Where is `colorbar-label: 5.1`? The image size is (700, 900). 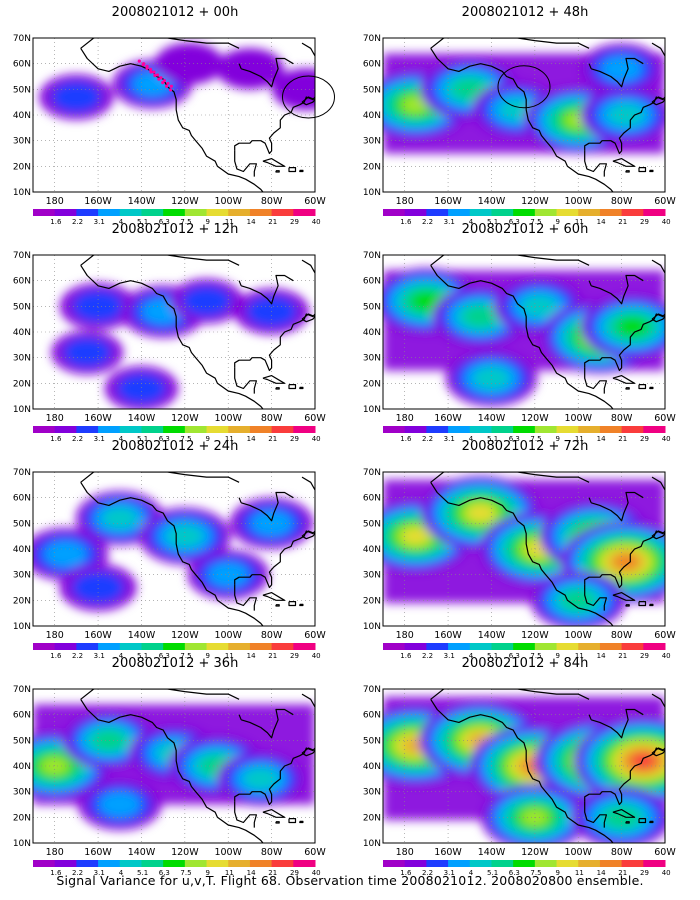
colorbar-label: 5.1 is located at coordinates (492, 439).